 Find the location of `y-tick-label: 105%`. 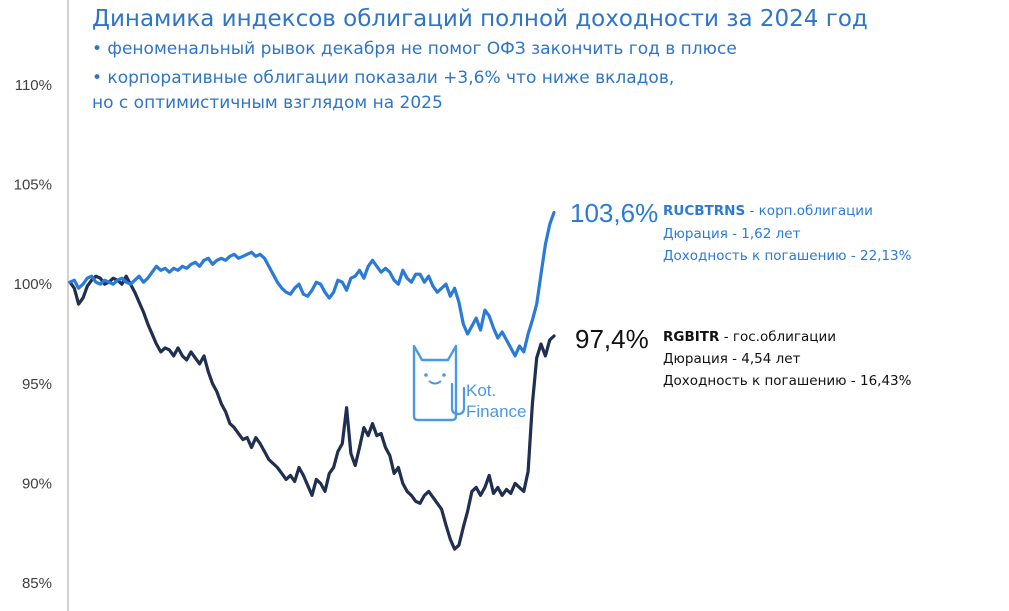

y-tick-label: 105% is located at coordinates (33, 185).